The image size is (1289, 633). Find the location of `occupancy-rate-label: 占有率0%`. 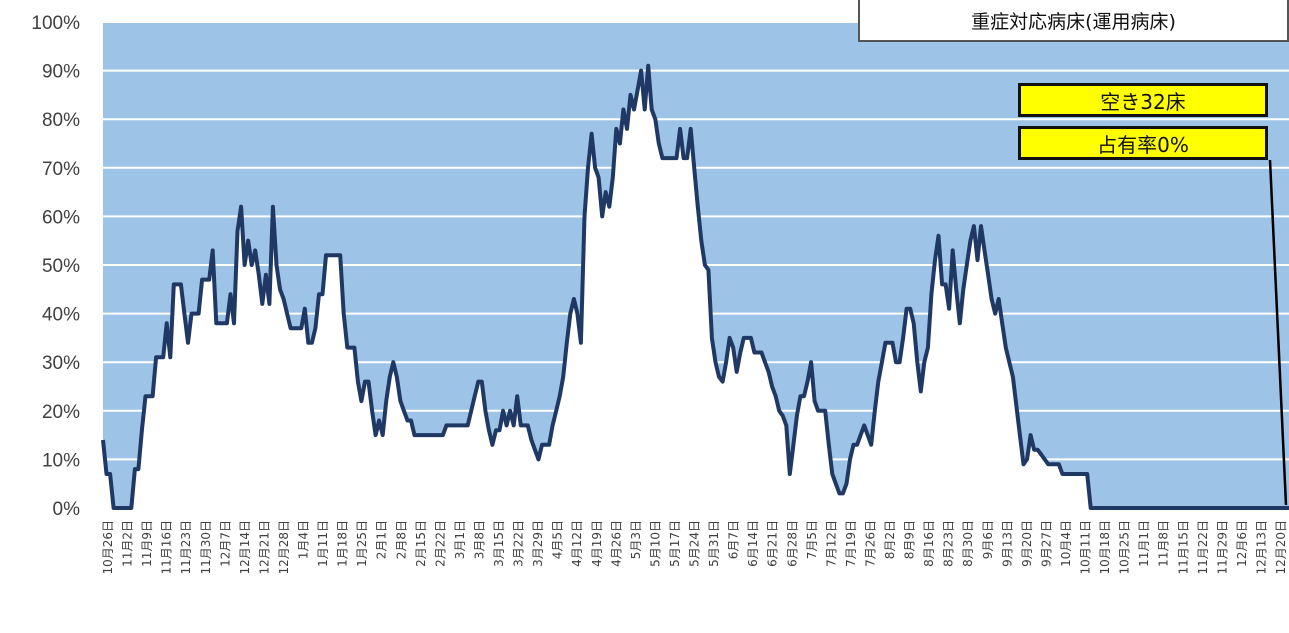

occupancy-rate-label: 占有率0% is located at coordinates (1143, 143).